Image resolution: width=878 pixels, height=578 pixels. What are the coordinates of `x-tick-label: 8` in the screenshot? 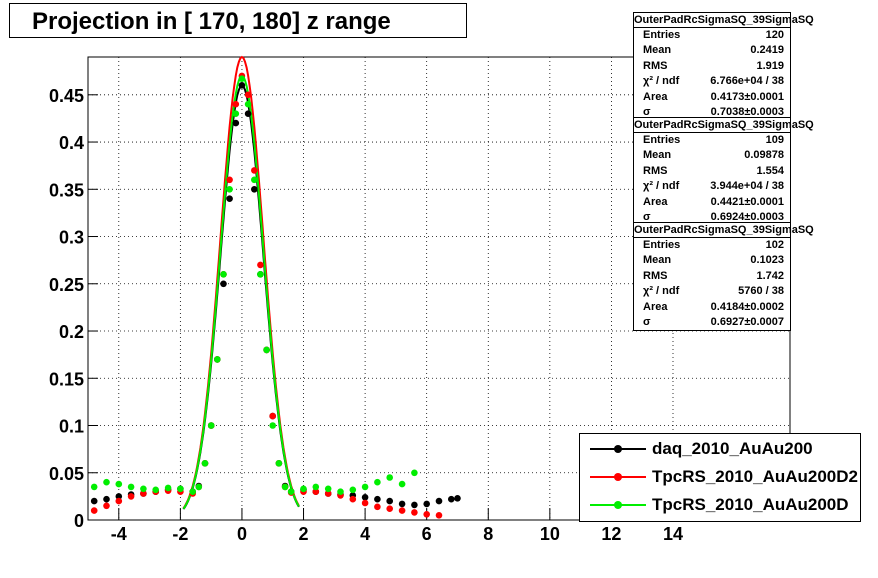 It's located at (488, 534).